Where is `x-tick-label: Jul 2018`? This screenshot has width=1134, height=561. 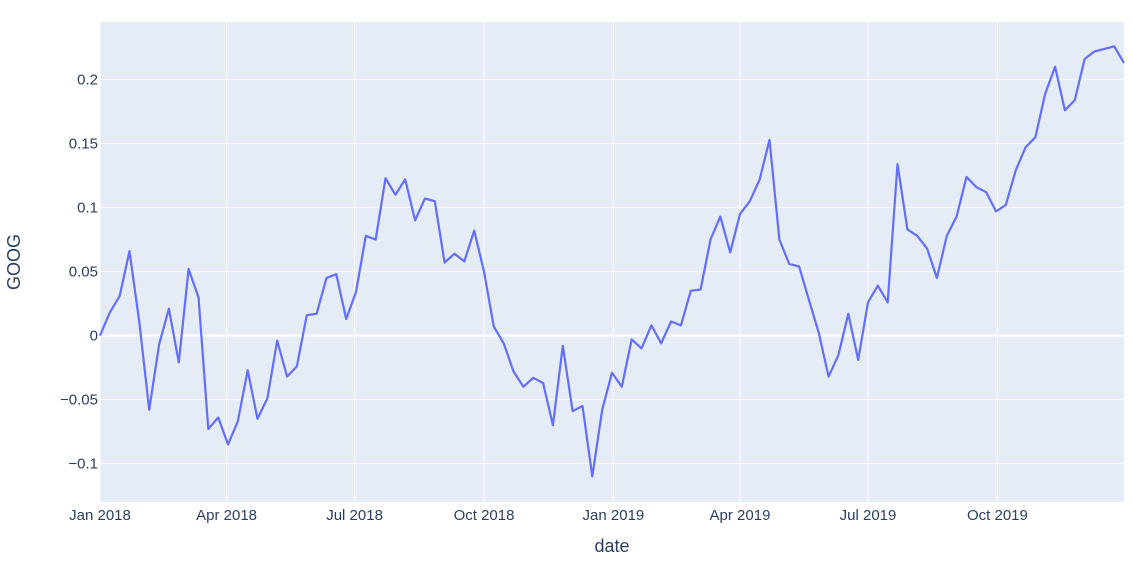
x-tick-label: Jul 2018 is located at coordinates (354, 515).